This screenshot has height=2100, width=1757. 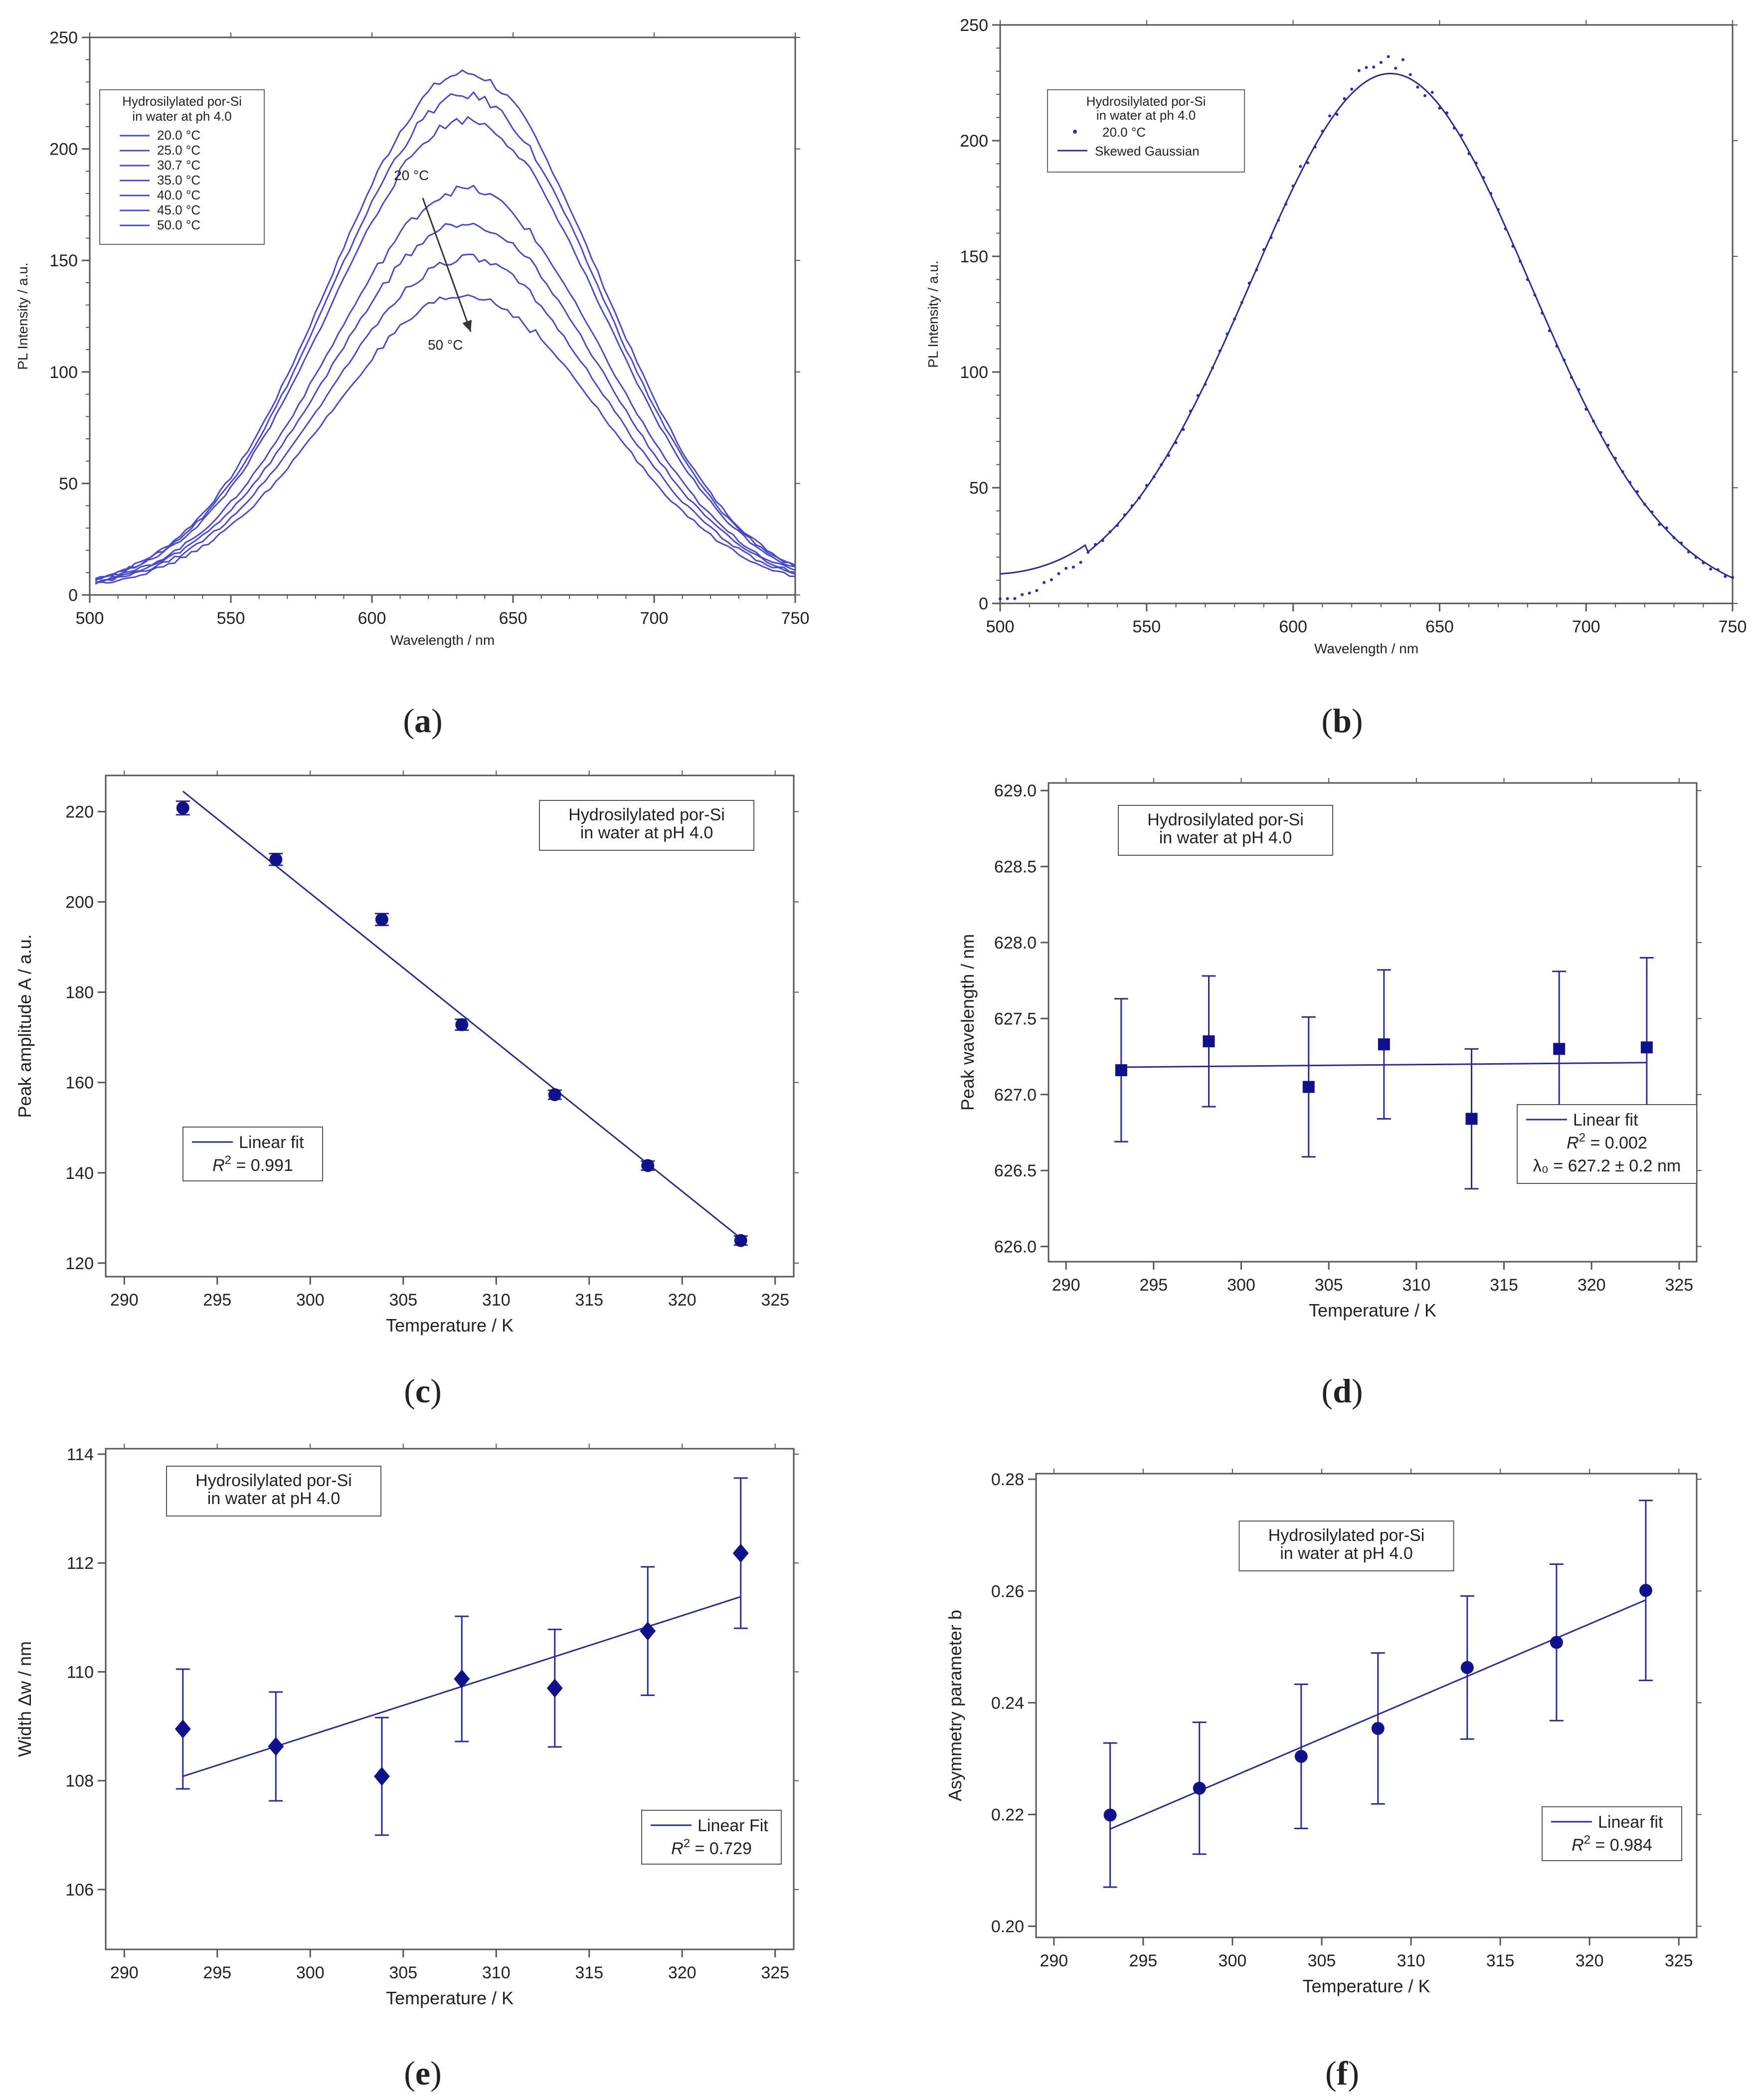 What do you see at coordinates (1007, 1591) in the screenshot?
I see `y-tick-label: 0.26` at bounding box center [1007, 1591].